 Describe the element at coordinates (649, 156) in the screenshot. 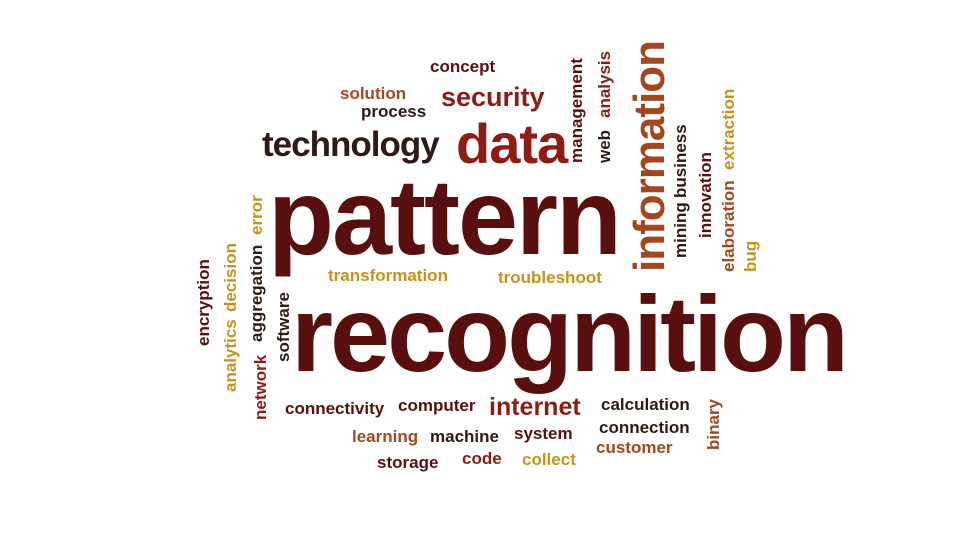

I see `word-information: information` at that location.